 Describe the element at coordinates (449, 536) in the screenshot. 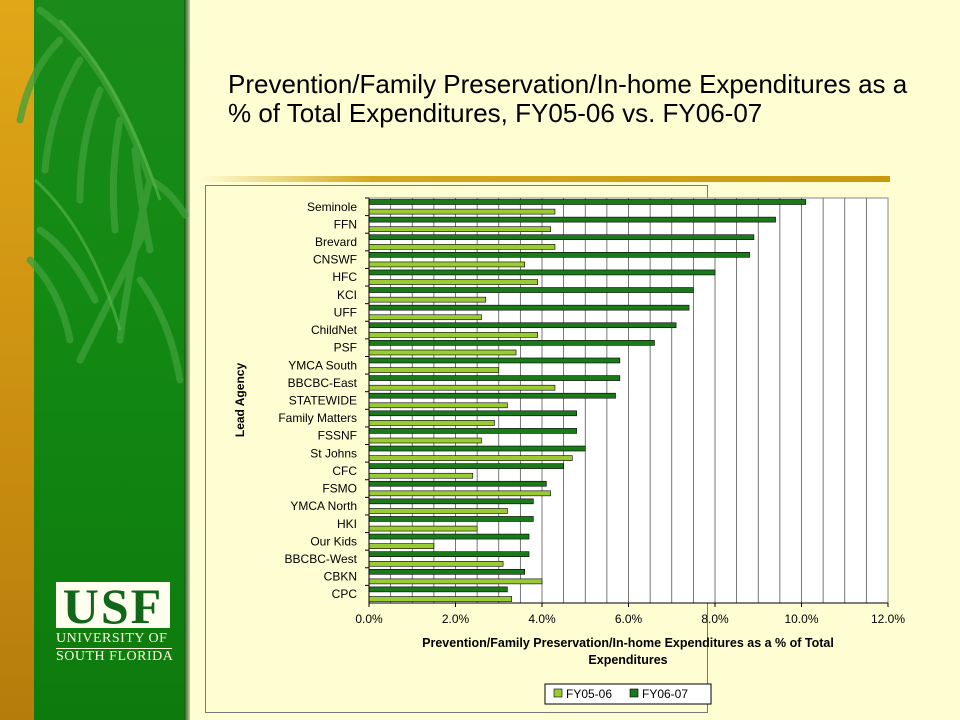

I see `bar-fy0607-our-kids` at that location.